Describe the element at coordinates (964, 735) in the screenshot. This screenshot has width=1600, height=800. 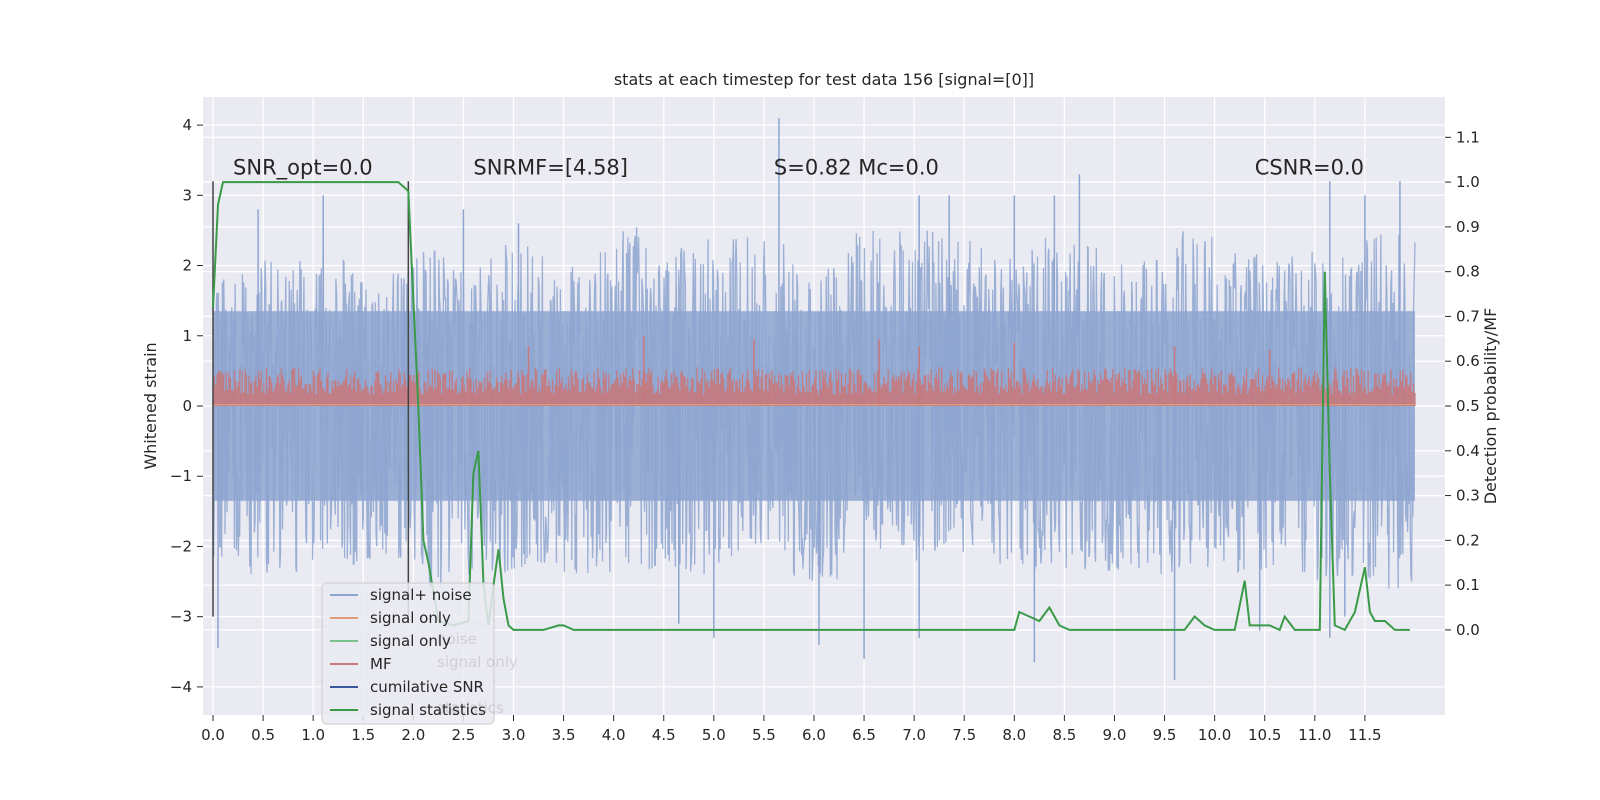
I see `x-tick-label: 7.5` at that location.